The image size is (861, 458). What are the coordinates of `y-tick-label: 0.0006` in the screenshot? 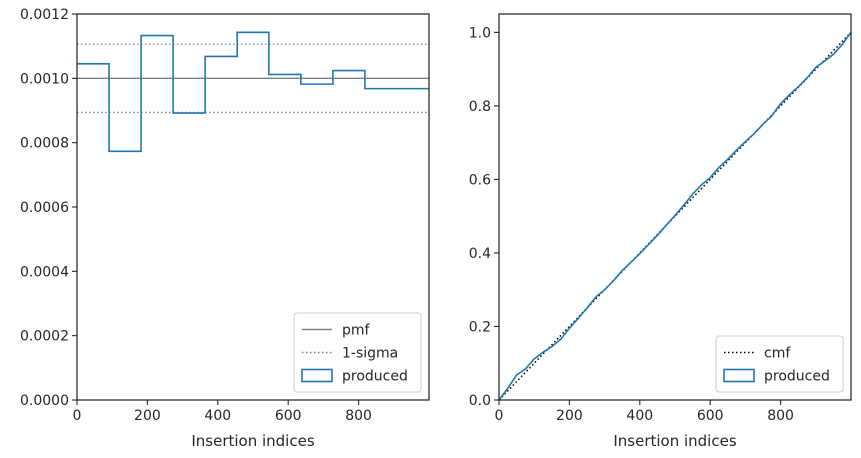 It's located at (44, 208).